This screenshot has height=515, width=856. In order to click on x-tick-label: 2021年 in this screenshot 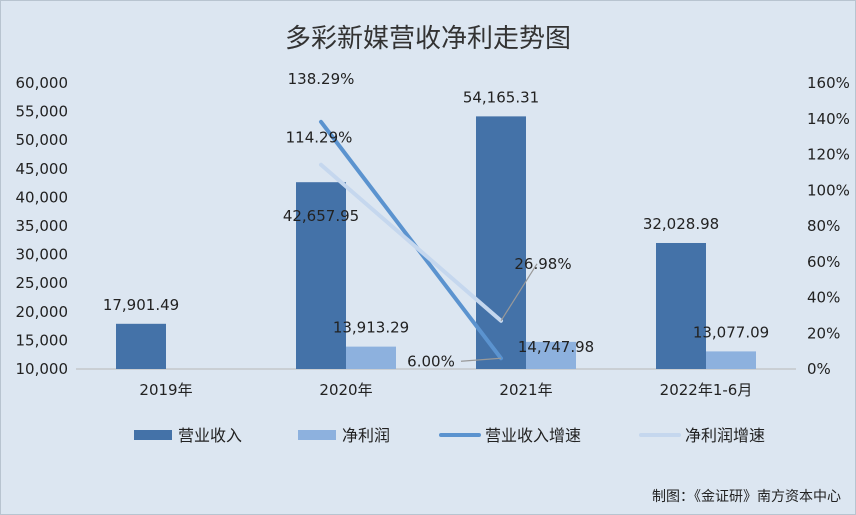, I will do `click(525, 390)`.